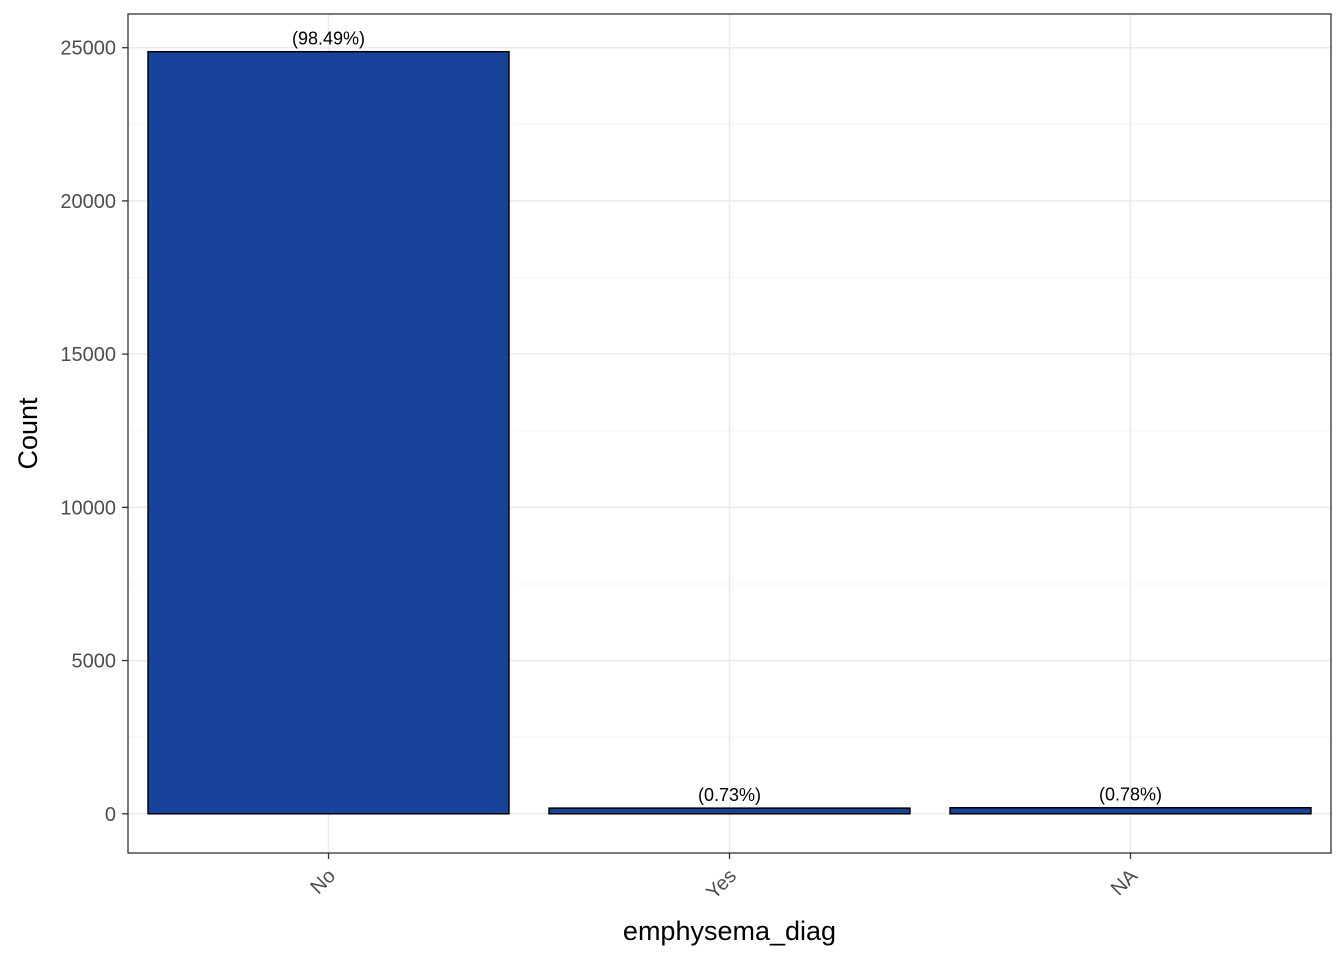  What do you see at coordinates (1130, 795) in the screenshot?
I see `bar-value-label: (0.78%)` at bounding box center [1130, 795].